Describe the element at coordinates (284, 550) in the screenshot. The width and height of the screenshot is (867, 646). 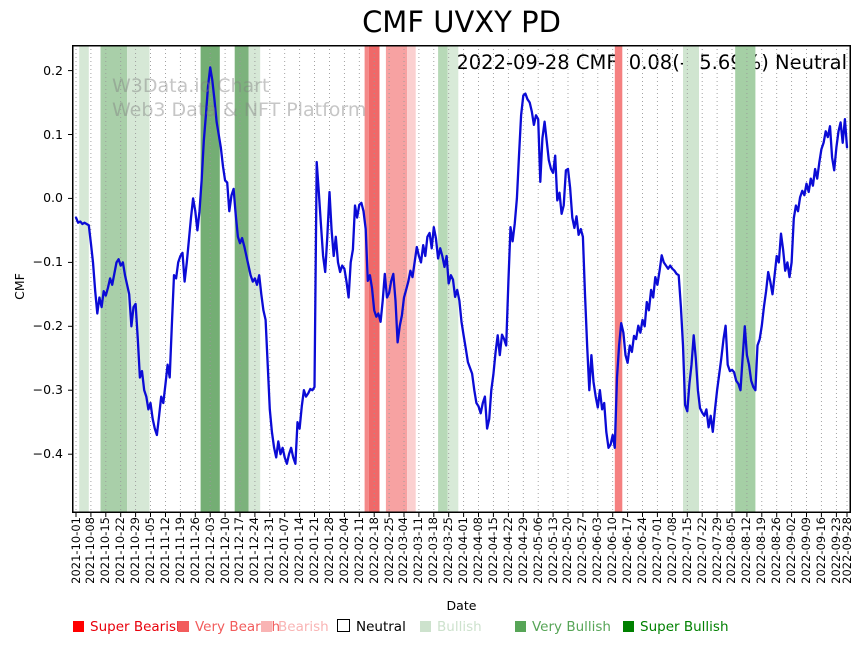
I see `x-tick-label: 2022-01-07` at that location.